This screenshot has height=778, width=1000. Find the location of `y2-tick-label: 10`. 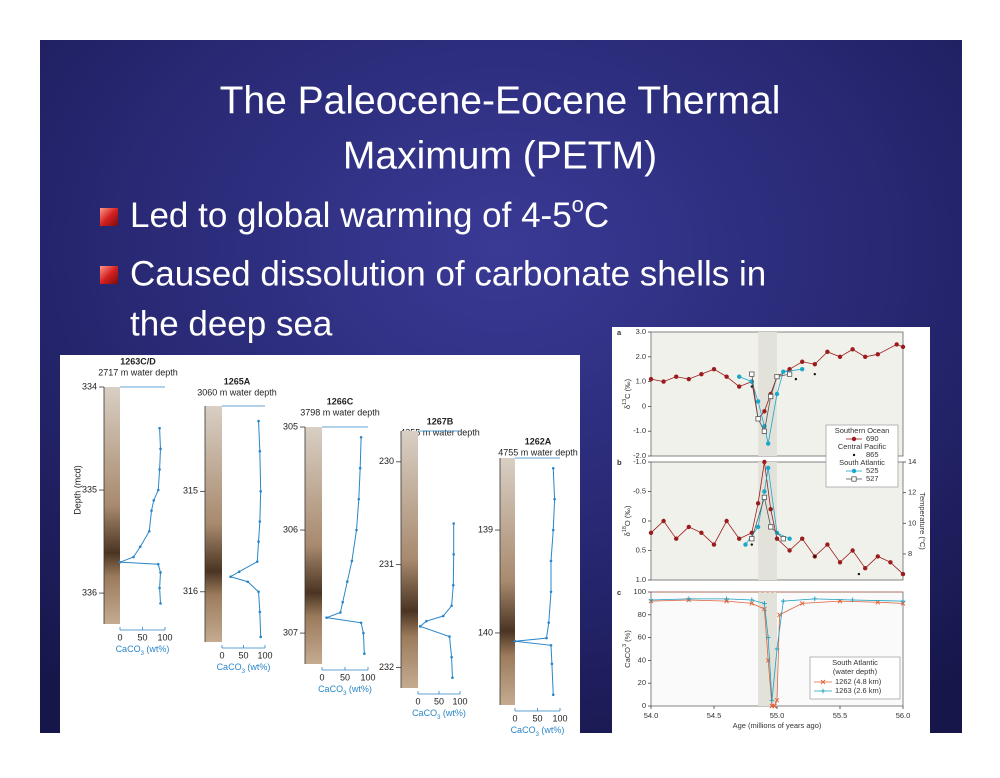

y2-tick-label: 10 is located at coordinates (912, 522).